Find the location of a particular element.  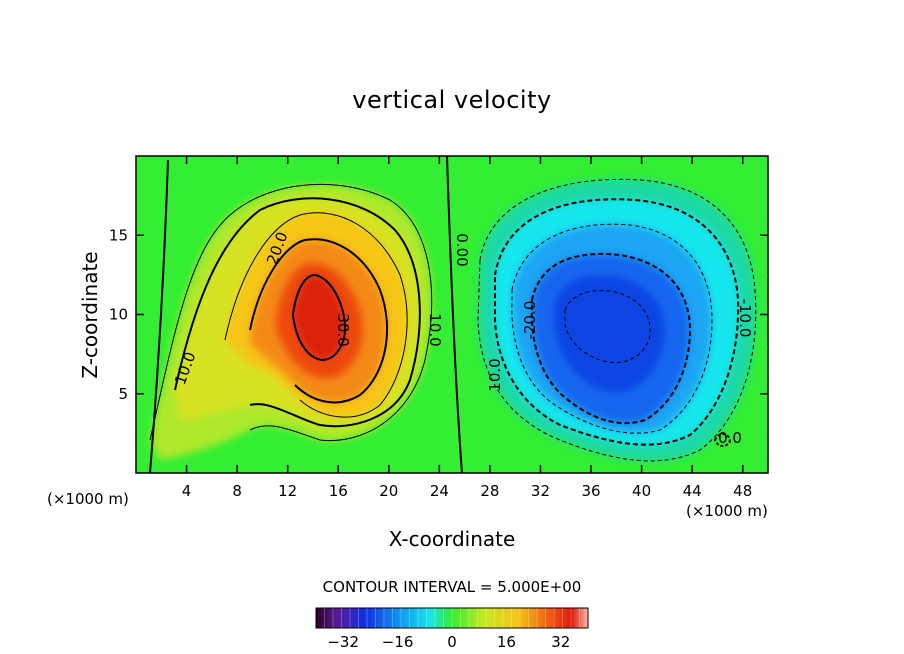

x-tick-label: 40 is located at coordinates (641, 491).